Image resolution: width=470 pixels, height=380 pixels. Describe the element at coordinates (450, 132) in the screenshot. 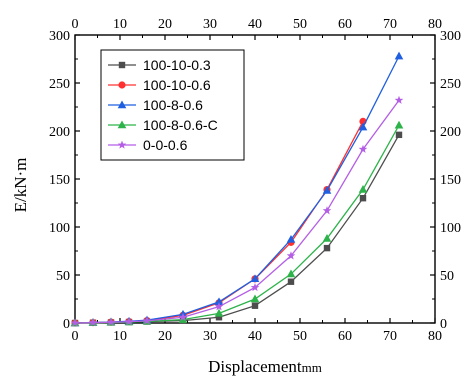

I see `y-tick-label-right: 200` at that location.